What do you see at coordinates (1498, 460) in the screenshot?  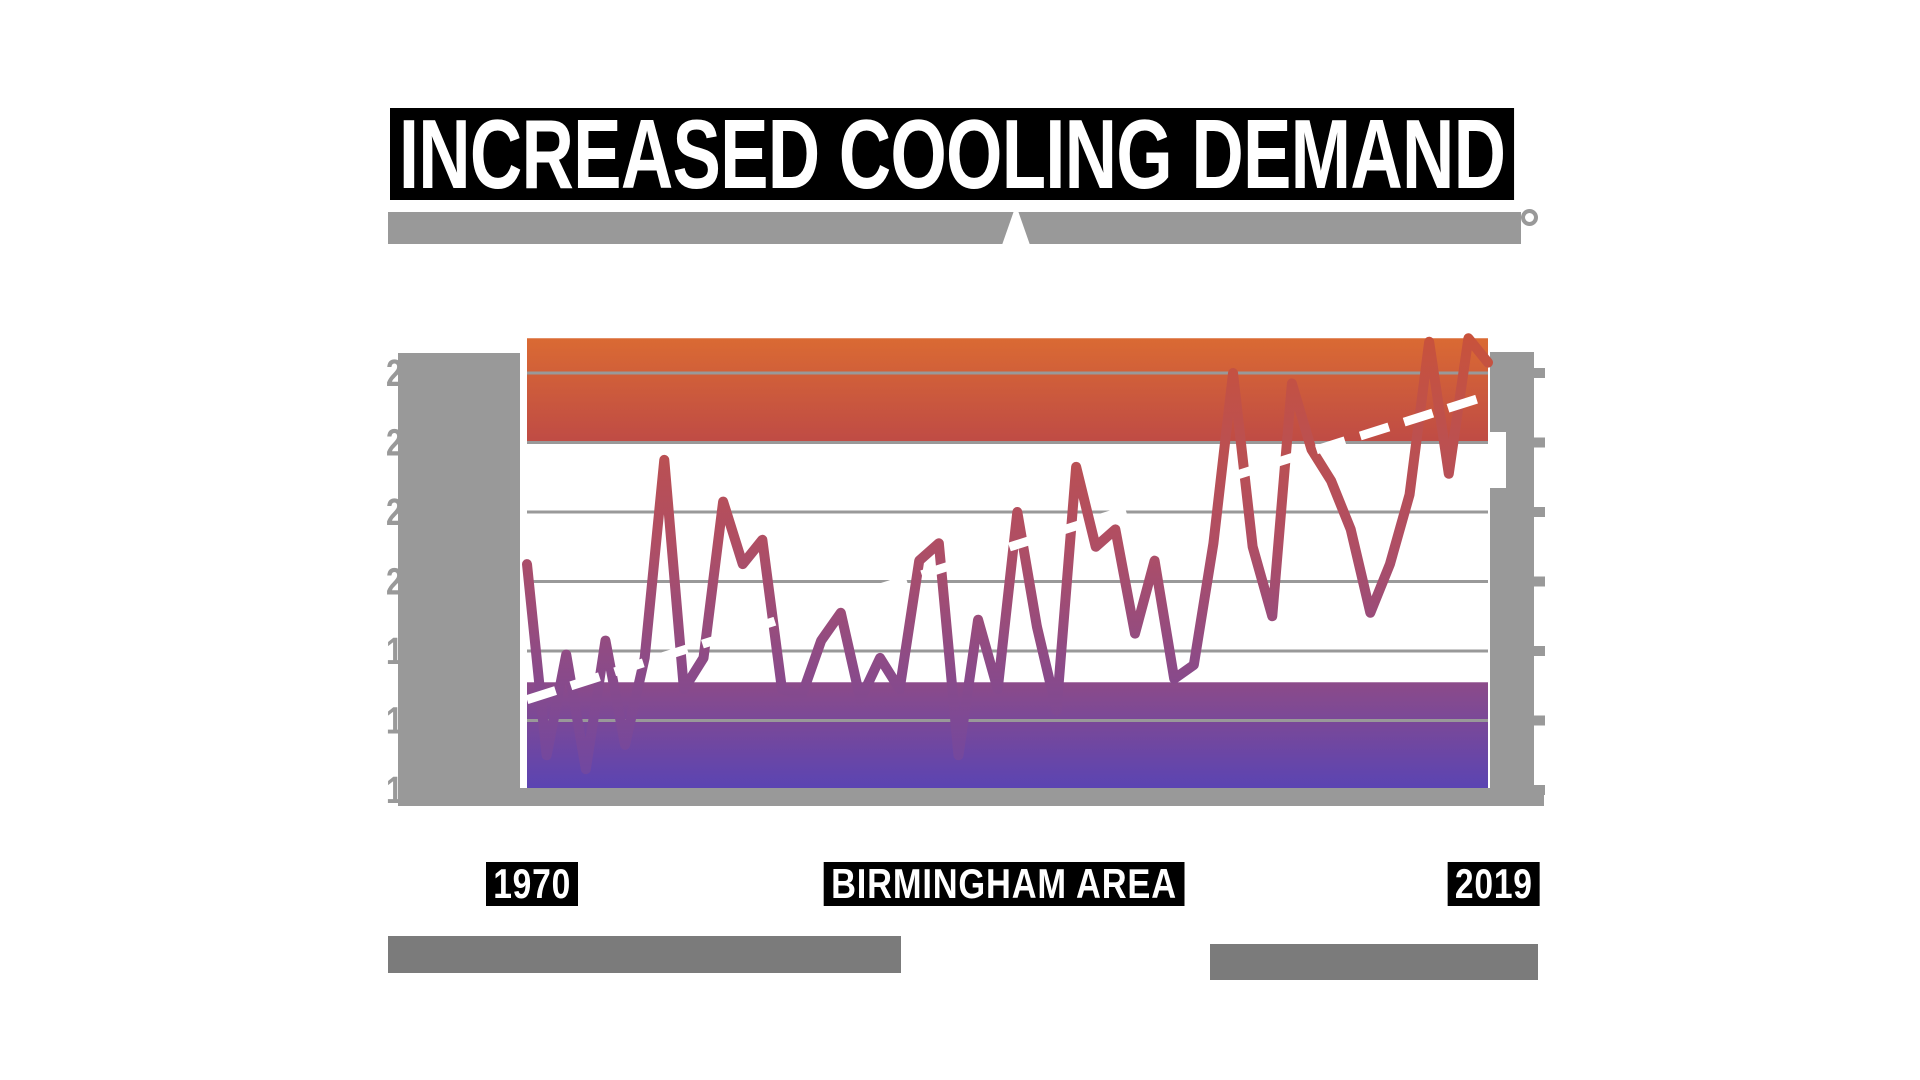 I see `right-block-notch` at bounding box center [1498, 460].